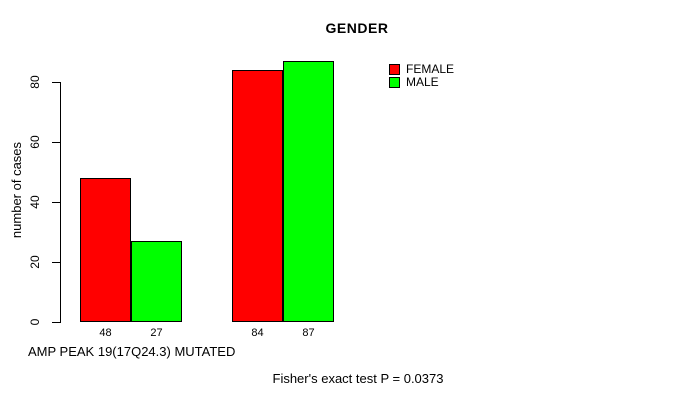 The width and height of the screenshot is (690, 400). I want to click on y-tick-label: 80, so click(35, 82).